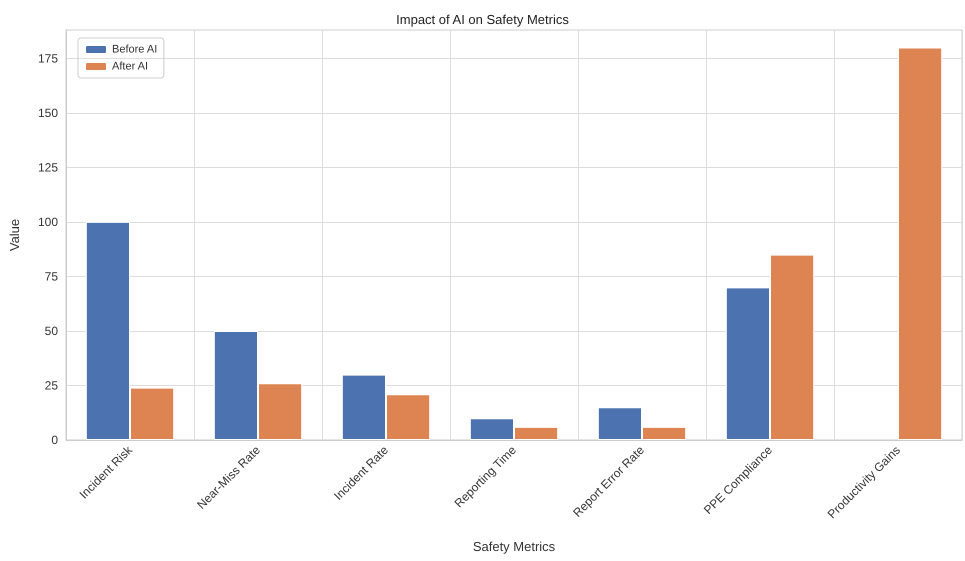  Describe the element at coordinates (920, 243) in the screenshot. I see `bar` at that location.